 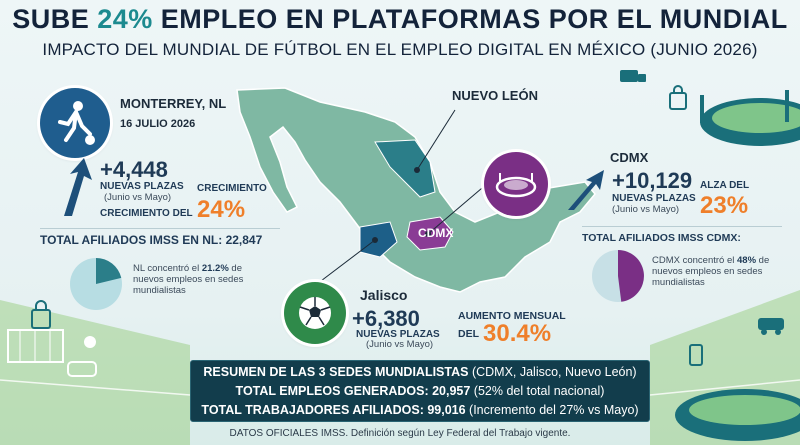 I want to click on jalisco-growth-prefix: DEL, so click(x=468, y=334).